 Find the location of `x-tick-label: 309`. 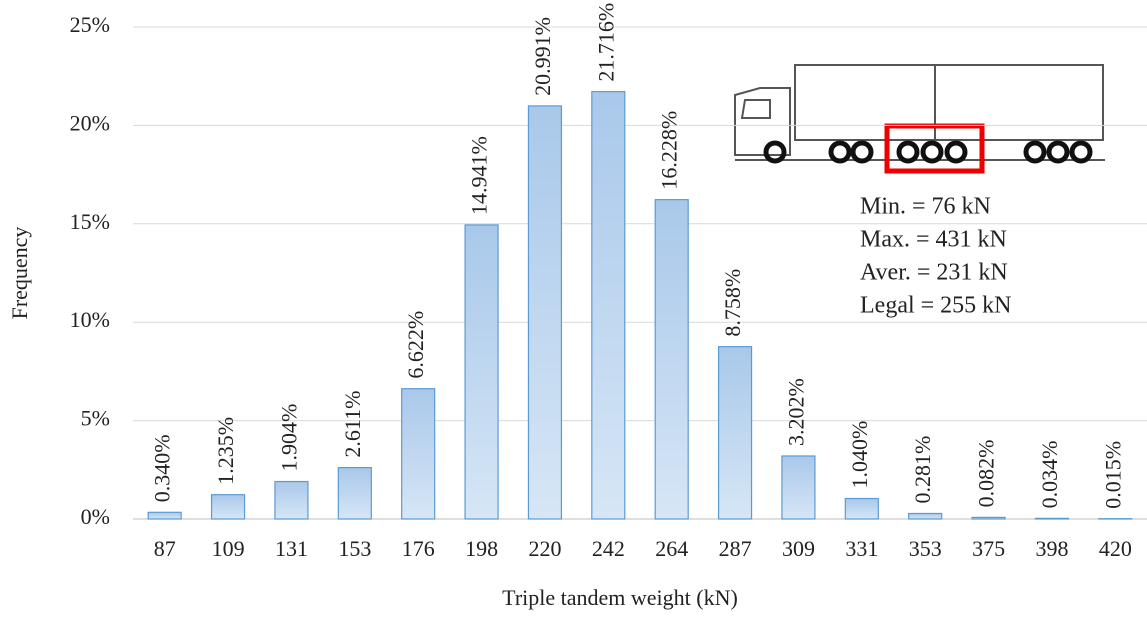

x-tick-label: 309 is located at coordinates (798, 548).